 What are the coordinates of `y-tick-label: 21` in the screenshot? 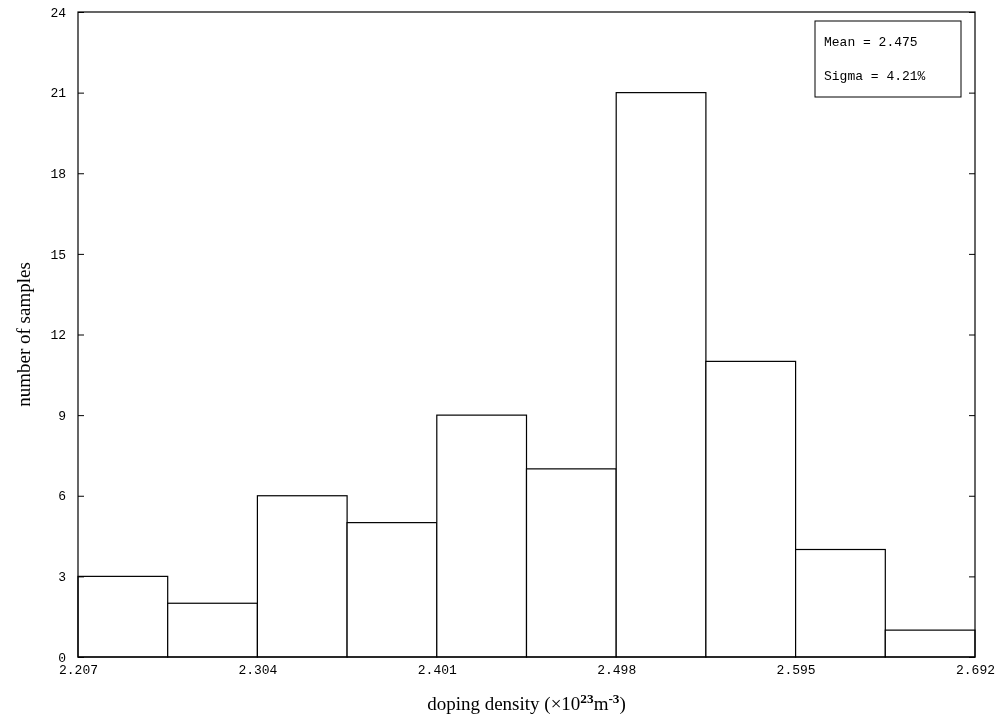 It's located at (58, 94).